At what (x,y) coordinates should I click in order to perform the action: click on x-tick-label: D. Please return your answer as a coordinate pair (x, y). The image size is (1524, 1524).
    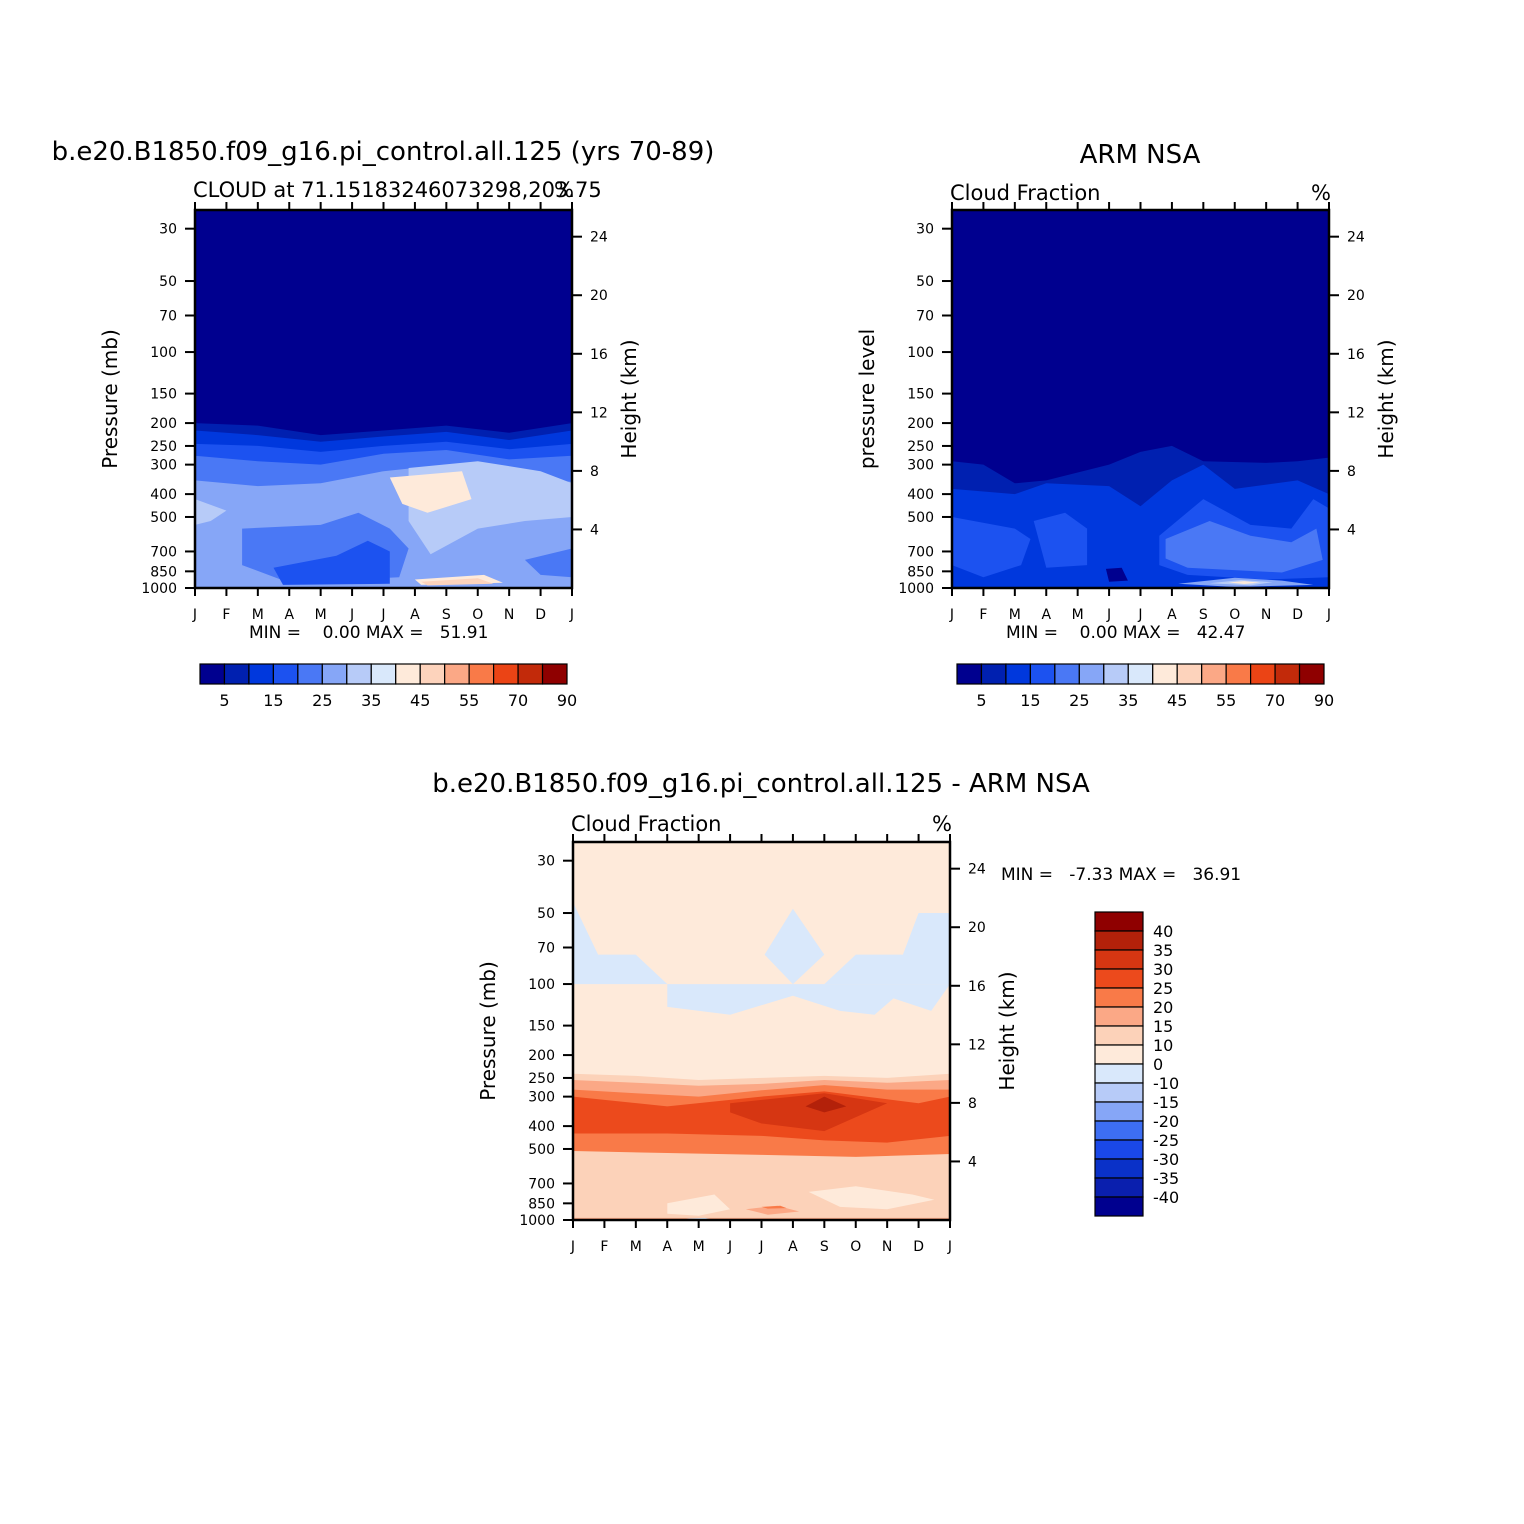
    Looking at the image, I should click on (540, 615).